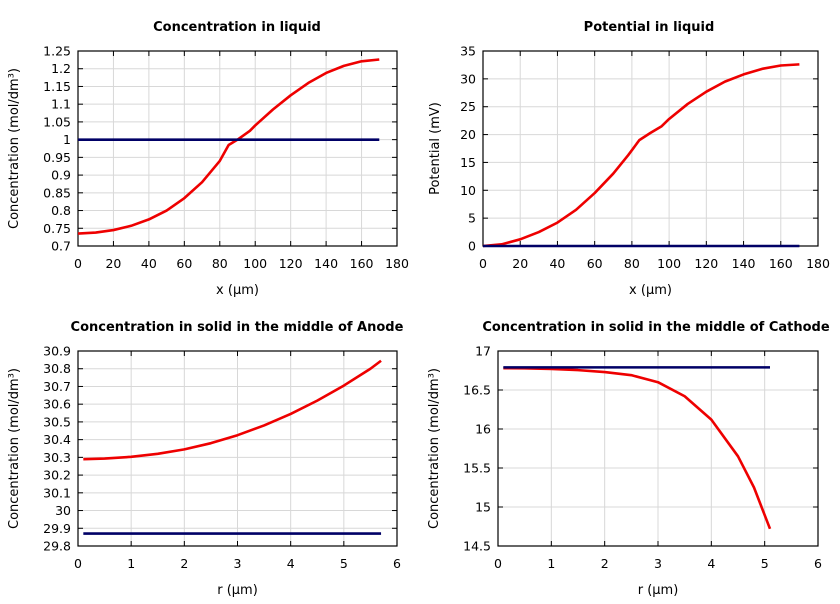  I want to click on y-tick-label: 25, so click(468, 106).